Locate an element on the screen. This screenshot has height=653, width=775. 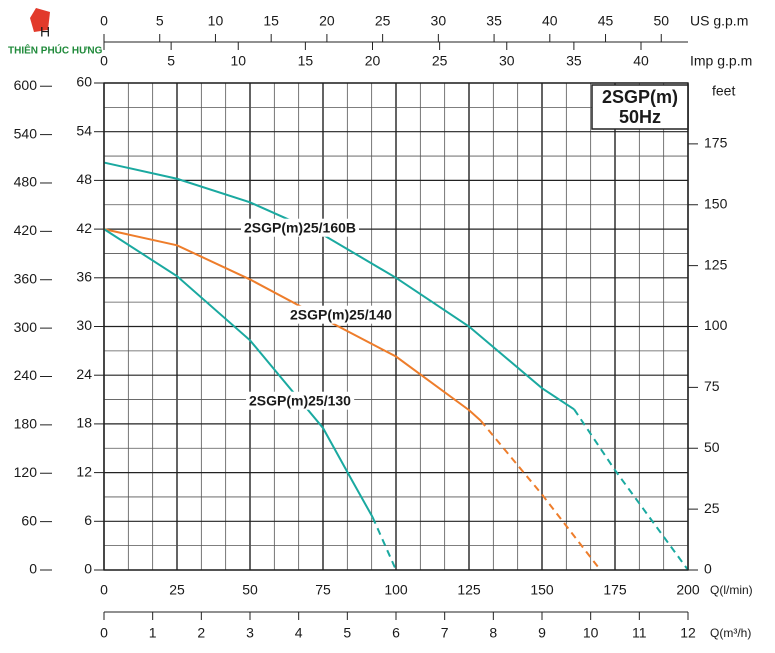
kpa-tick-label: 600 is located at coordinates (26, 85).